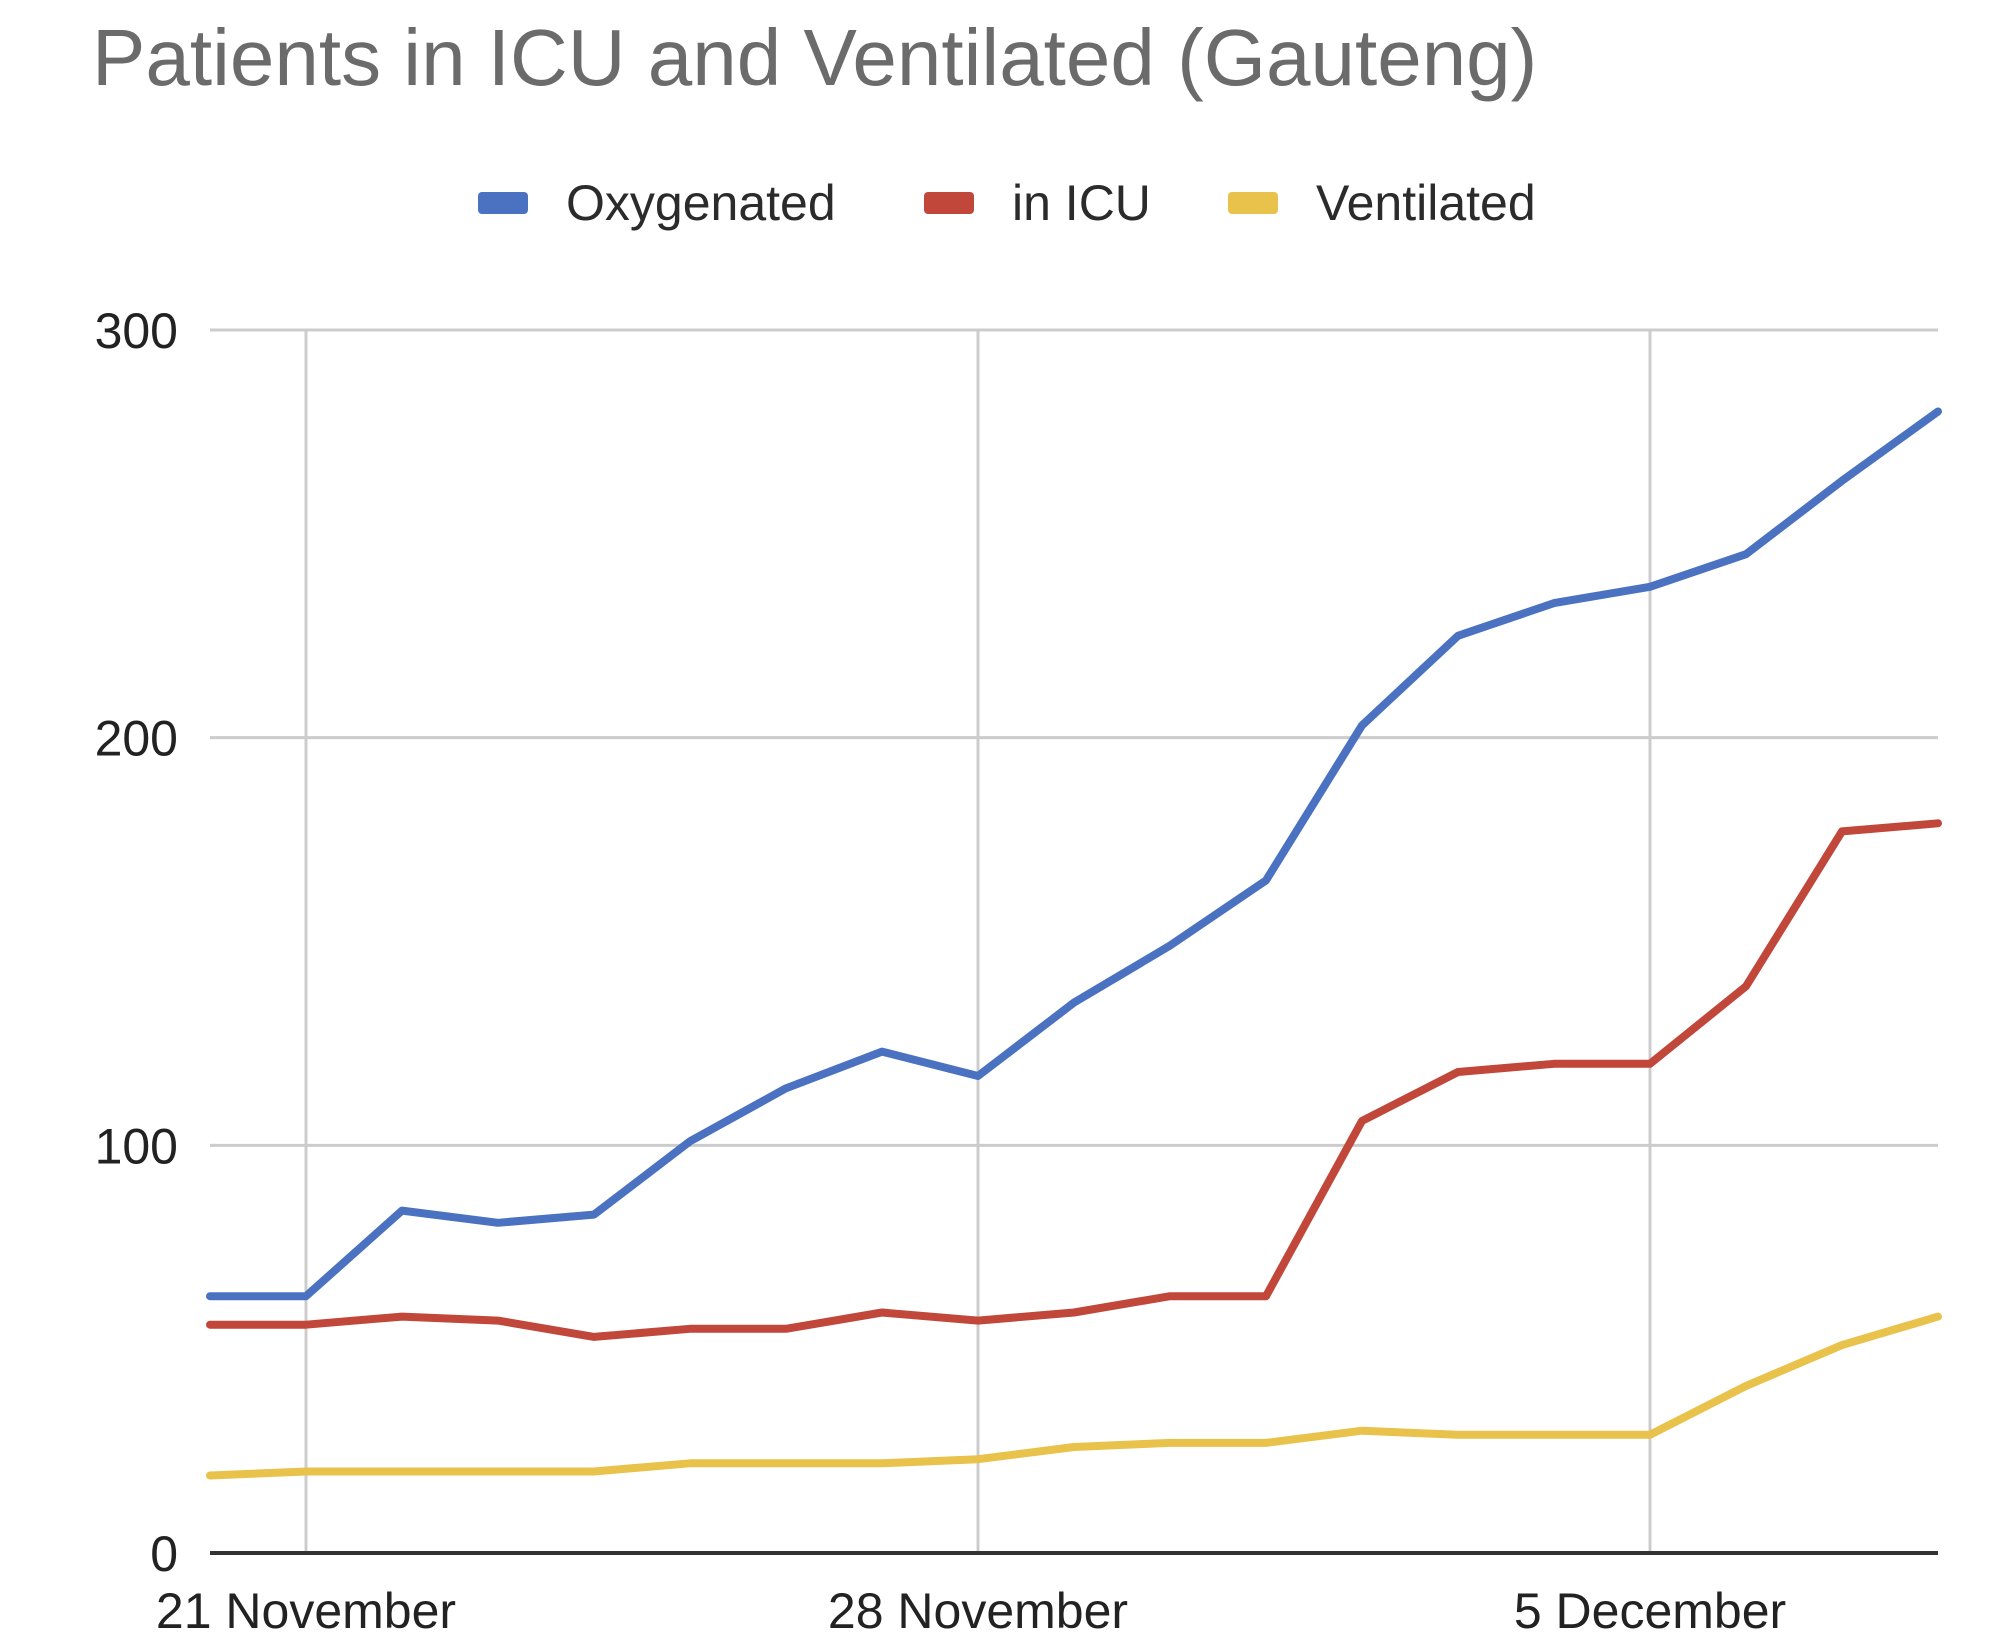  What do you see at coordinates (978, 1611) in the screenshot?
I see `x-tick-label: 28 November` at bounding box center [978, 1611].